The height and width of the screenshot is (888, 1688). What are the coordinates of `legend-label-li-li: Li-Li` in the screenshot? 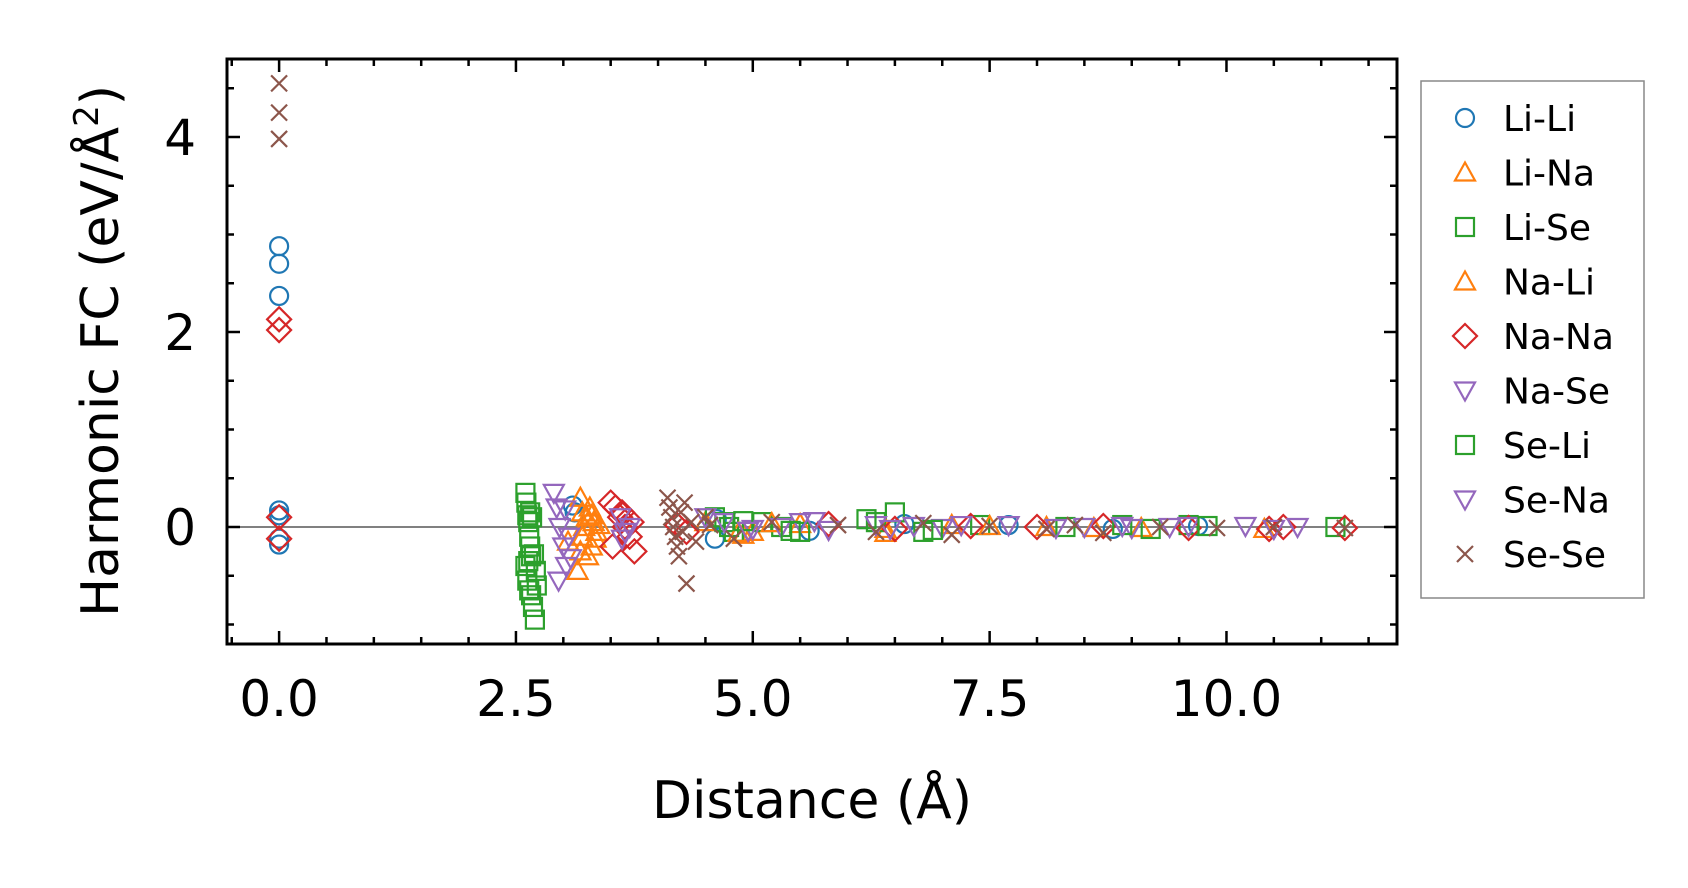 It's located at (1539, 119).